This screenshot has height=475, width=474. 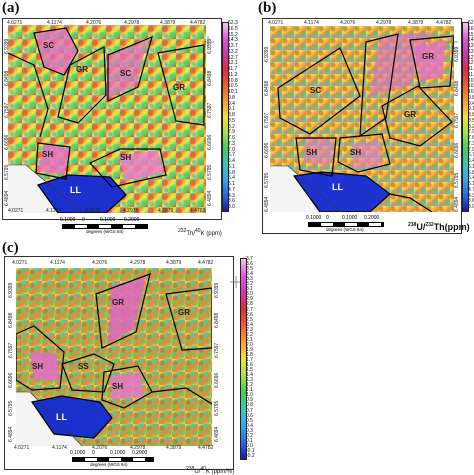 What do you see at coordinates (276, 23) in the screenshot?
I see `x-tick: 4.0271` at bounding box center [276, 23].